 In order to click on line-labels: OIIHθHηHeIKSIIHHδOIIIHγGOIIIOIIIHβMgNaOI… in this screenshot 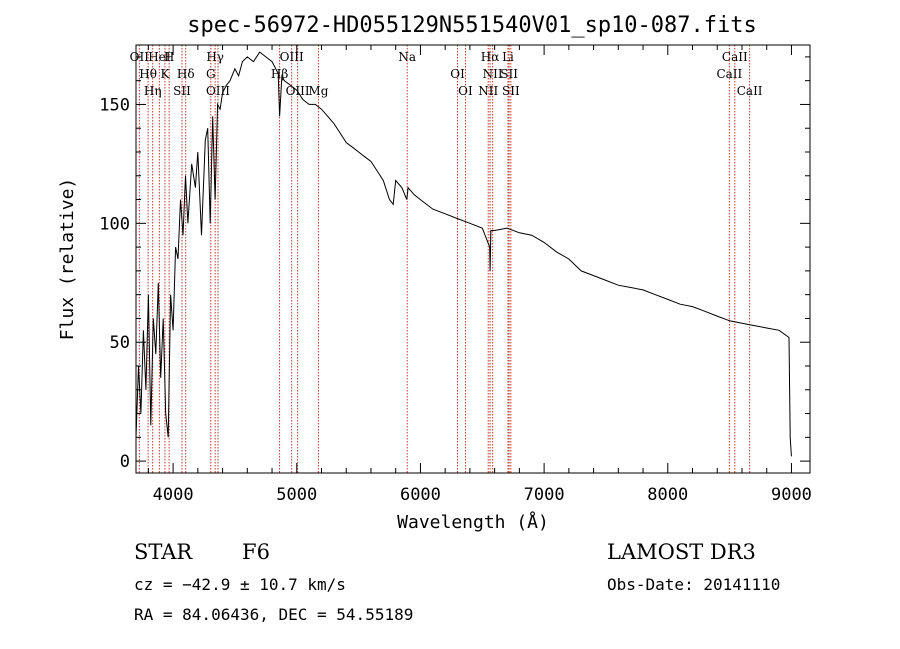, I will do `click(446, 74)`.